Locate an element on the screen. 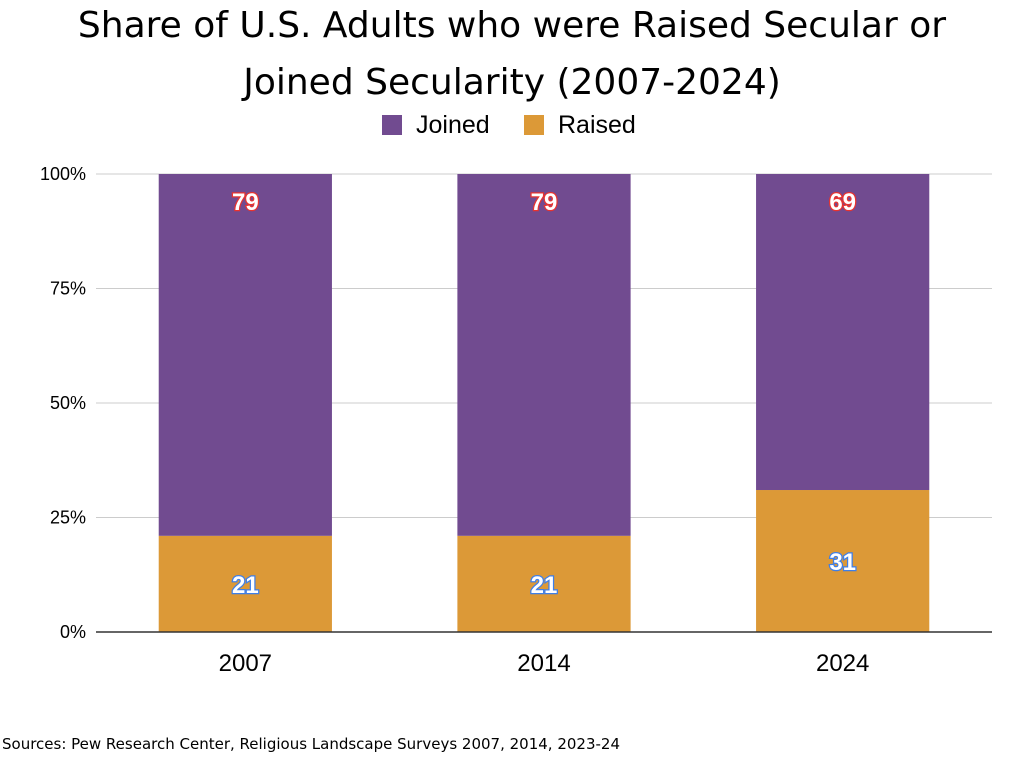  x-tick-label-2014: 2014 is located at coordinates (543, 663).